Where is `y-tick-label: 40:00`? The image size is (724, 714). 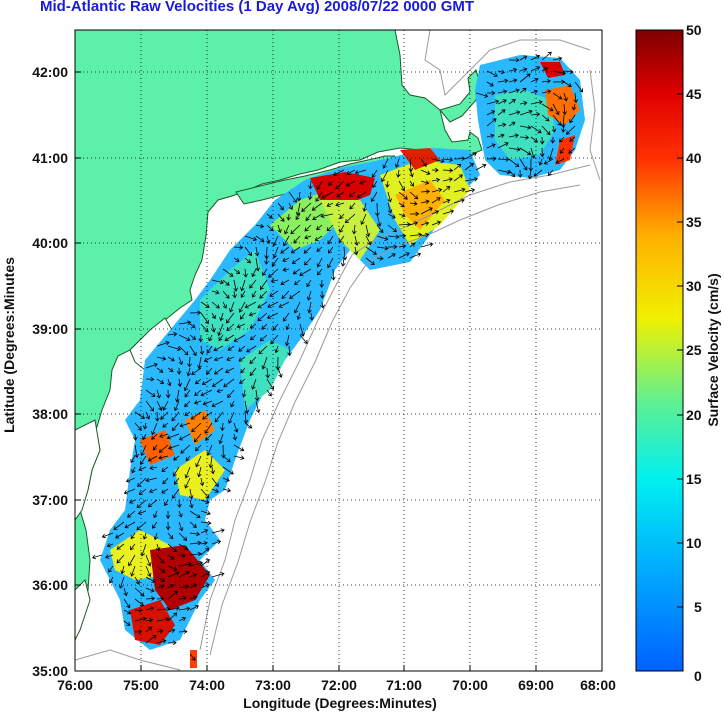
y-tick-label: 40:00 is located at coordinates (50, 243).